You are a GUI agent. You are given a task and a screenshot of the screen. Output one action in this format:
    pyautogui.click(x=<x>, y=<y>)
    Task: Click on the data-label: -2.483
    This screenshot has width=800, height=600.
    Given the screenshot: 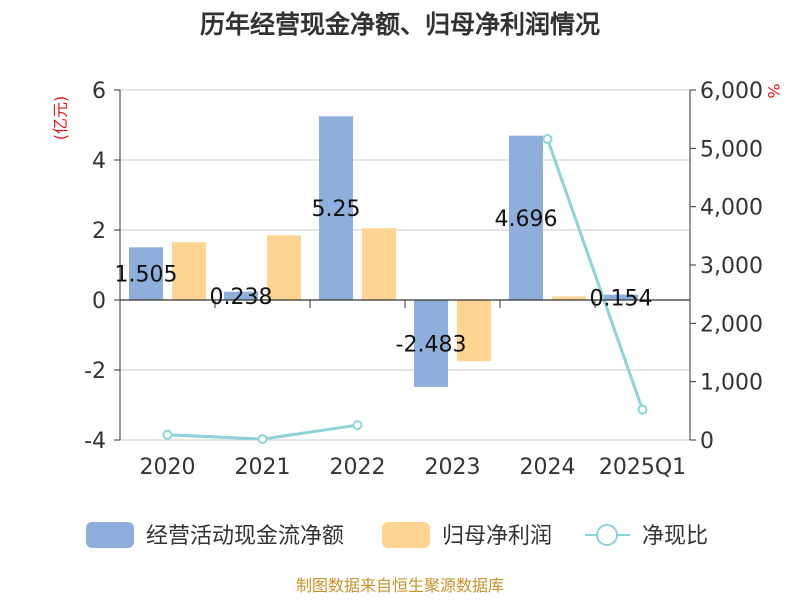 What is the action you would take?
    pyautogui.click(x=431, y=344)
    